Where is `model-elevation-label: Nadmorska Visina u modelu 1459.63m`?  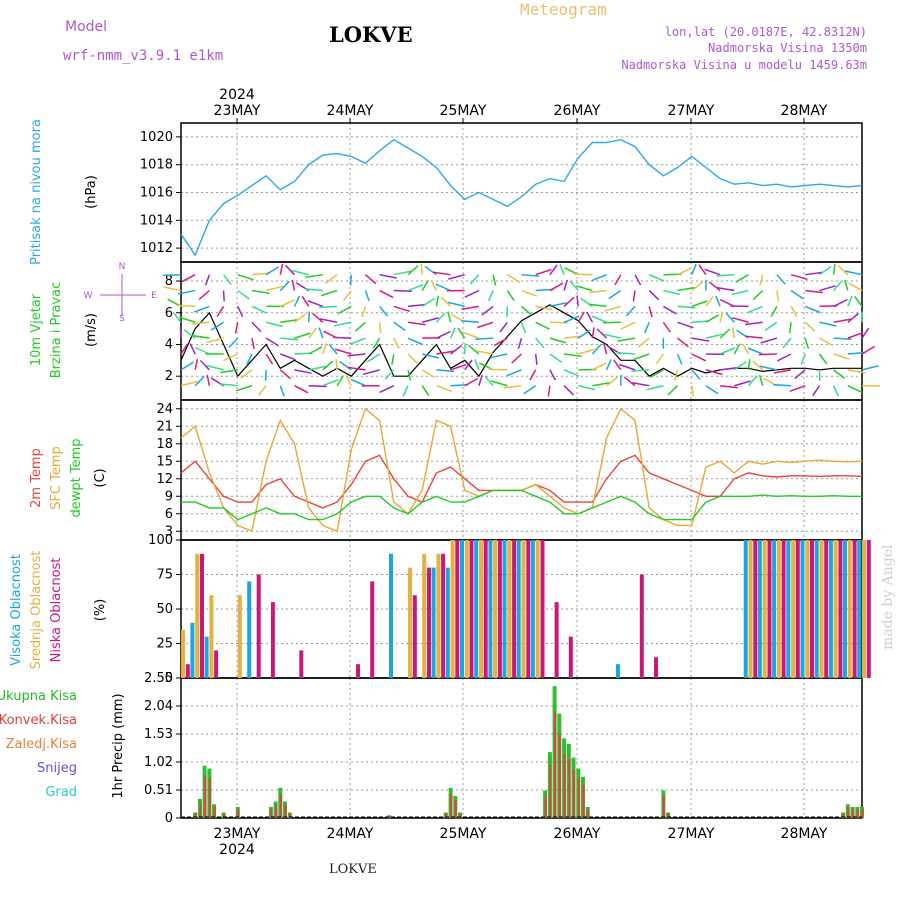 model-elevation-label: Nadmorska Visina u modelu 1459.63m is located at coordinates (744, 65).